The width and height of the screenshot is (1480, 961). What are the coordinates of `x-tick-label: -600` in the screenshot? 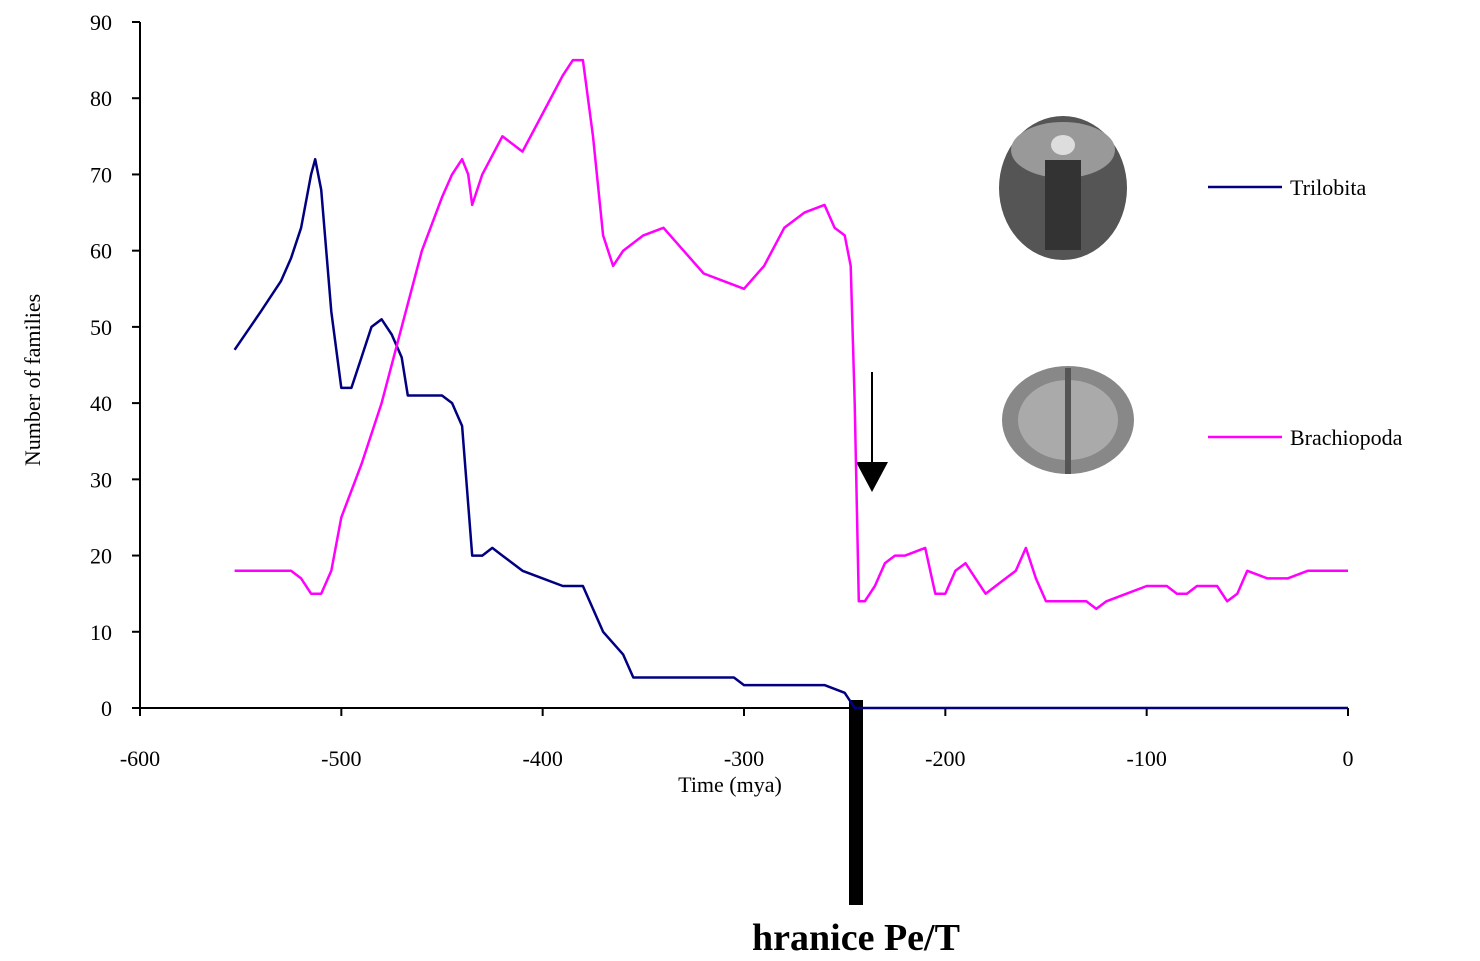 It's located at (140, 758).